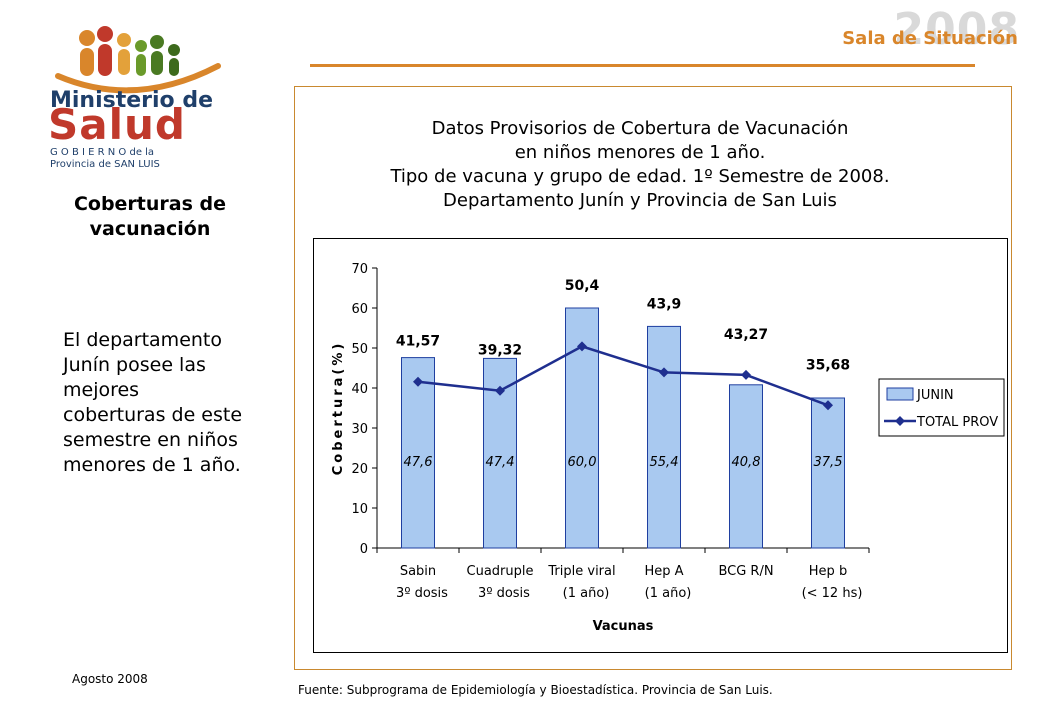 The image size is (1040, 720). I want to click on bar-value-label: 40,8, so click(746, 462).